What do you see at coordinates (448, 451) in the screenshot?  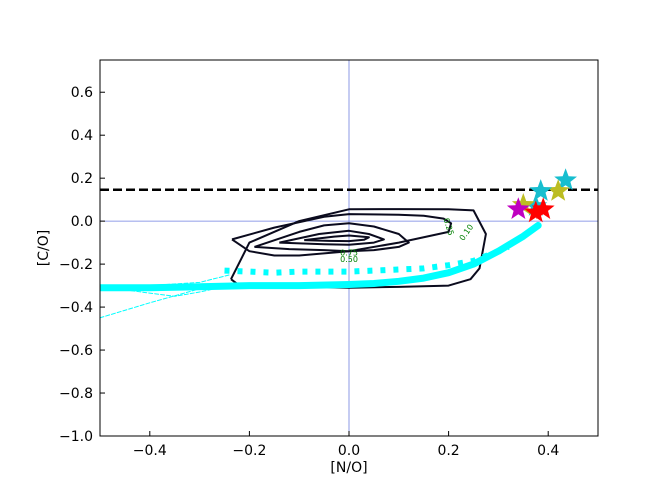 I see `x-tick-label: 0.2` at bounding box center [448, 451].